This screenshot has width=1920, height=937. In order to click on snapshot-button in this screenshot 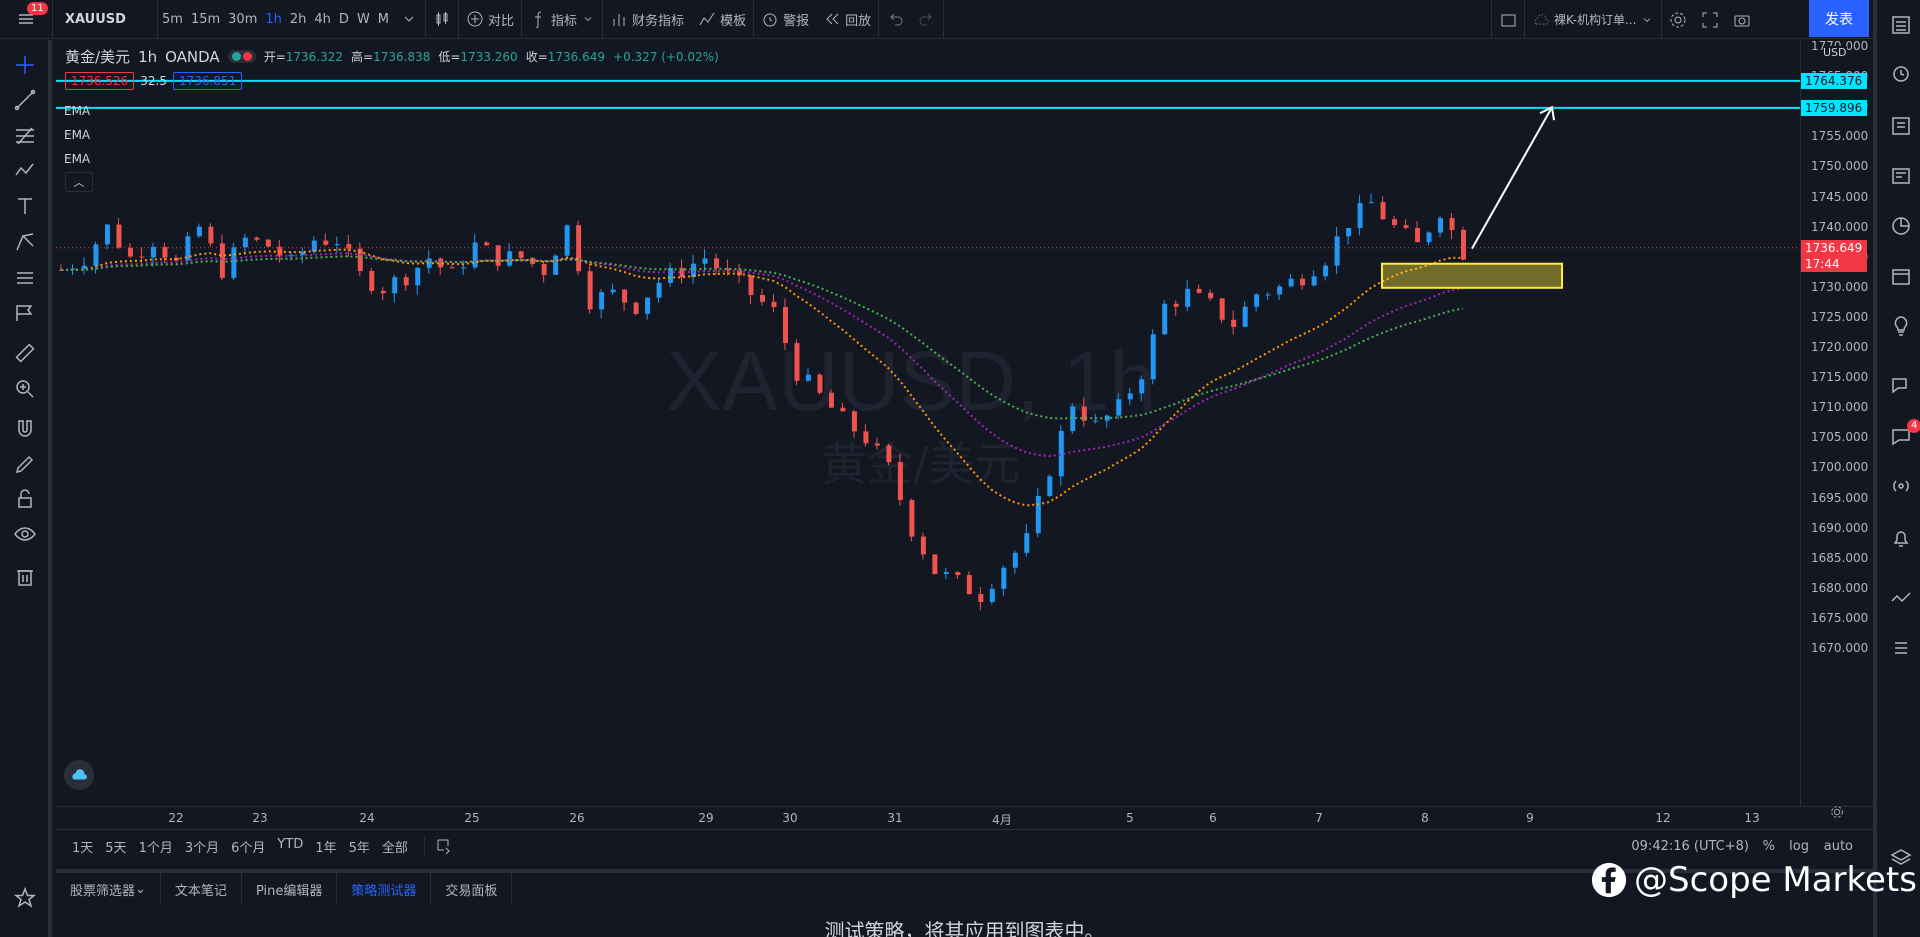, I will do `click(1742, 19)`.